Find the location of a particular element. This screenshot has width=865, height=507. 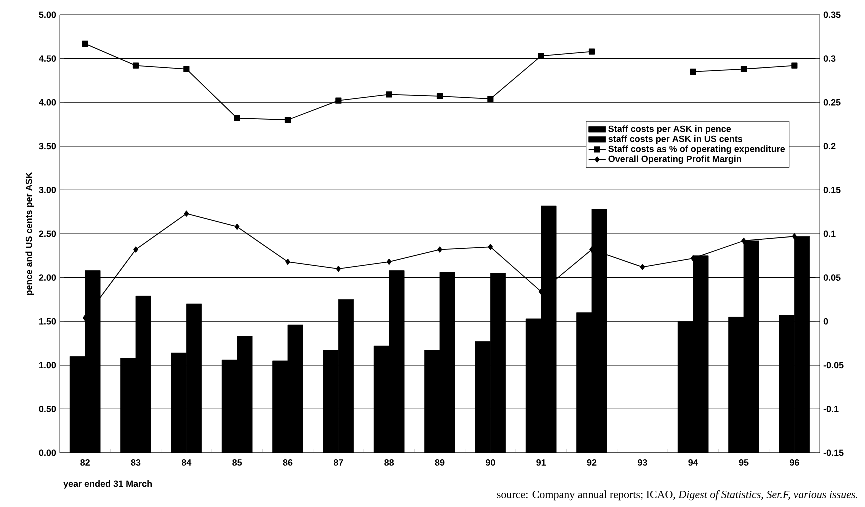

y-tick-label: 3.50 is located at coordinates (47, 146).